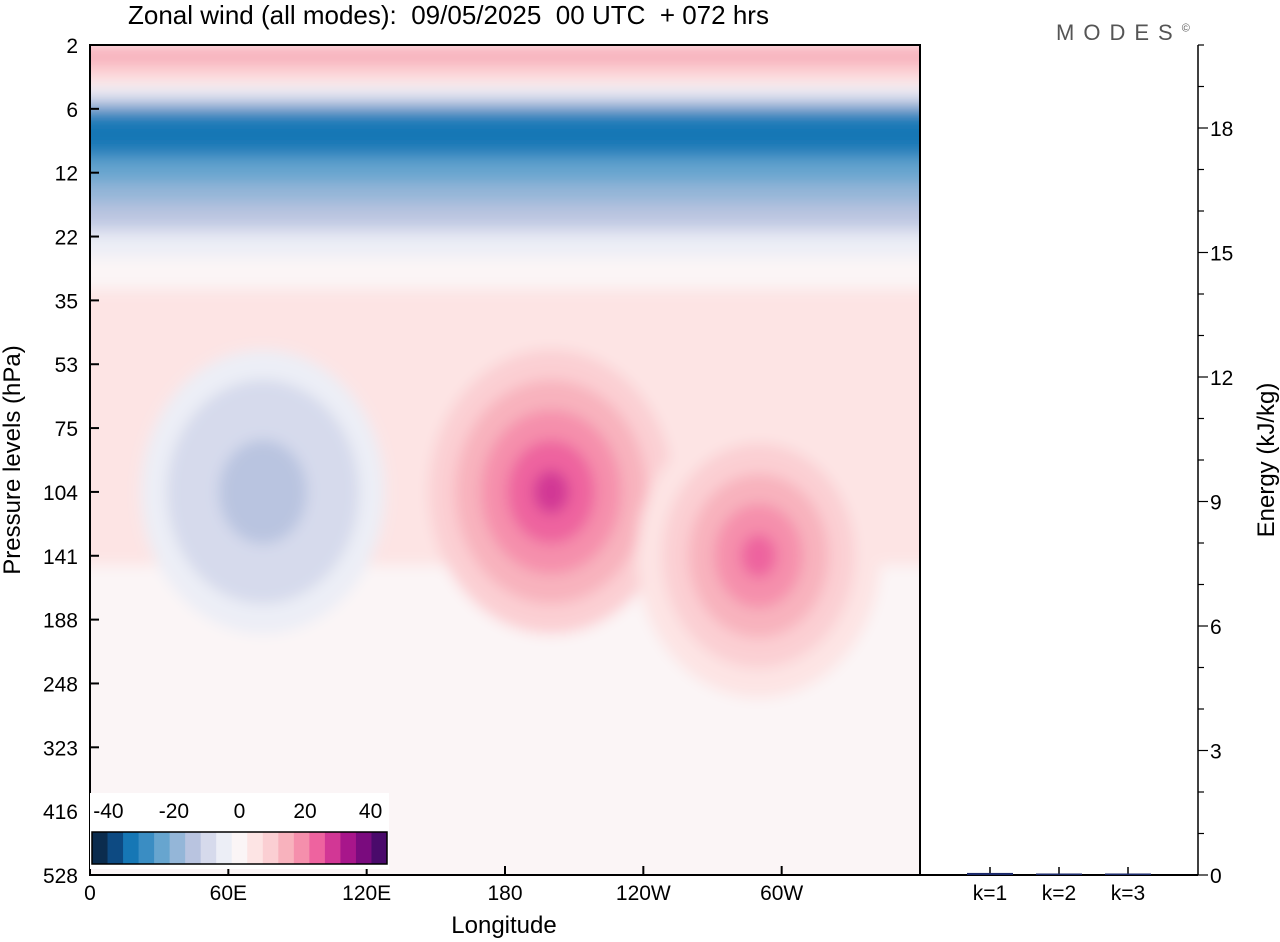 The width and height of the screenshot is (1280, 942). Describe the element at coordinates (108, 811) in the screenshot. I see `colorbar-label: -40` at that location.